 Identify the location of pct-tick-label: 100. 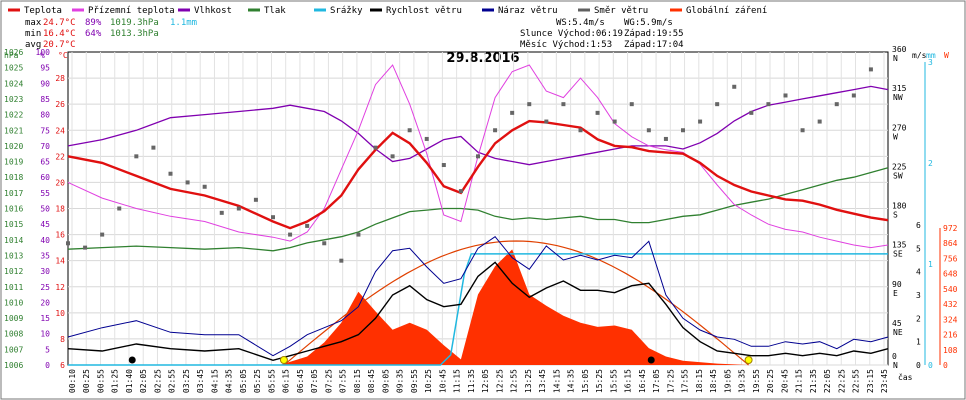
(43, 52).